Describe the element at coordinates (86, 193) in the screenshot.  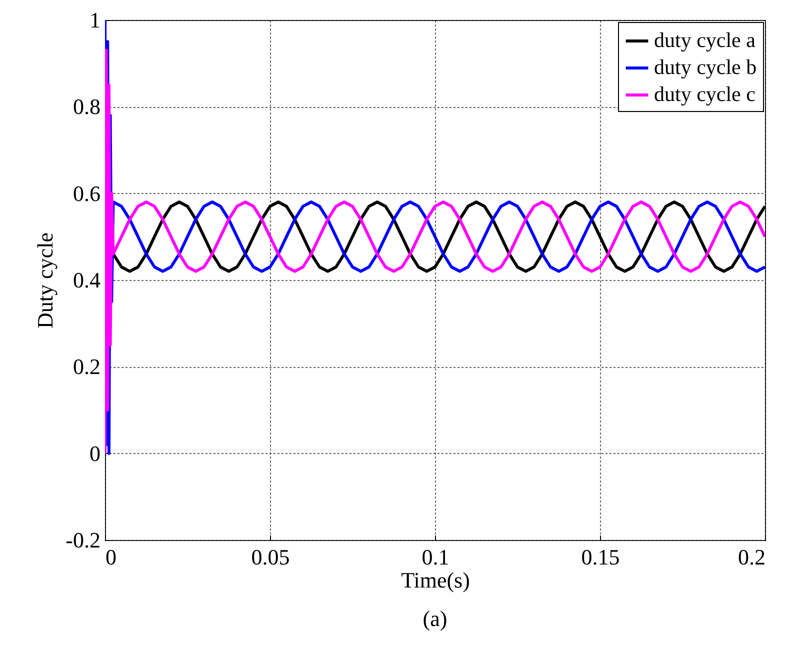
I see `y-tick-label: 0.6` at that location.